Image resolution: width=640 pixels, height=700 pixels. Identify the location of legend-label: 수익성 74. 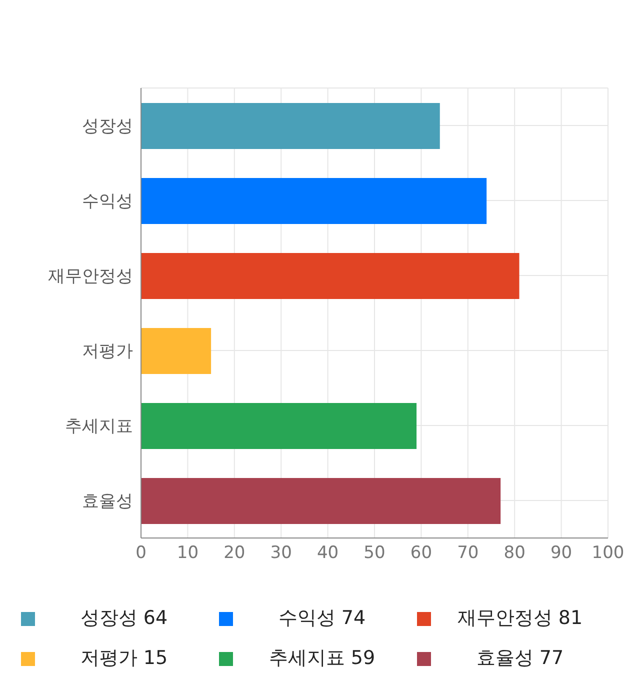
(322, 618).